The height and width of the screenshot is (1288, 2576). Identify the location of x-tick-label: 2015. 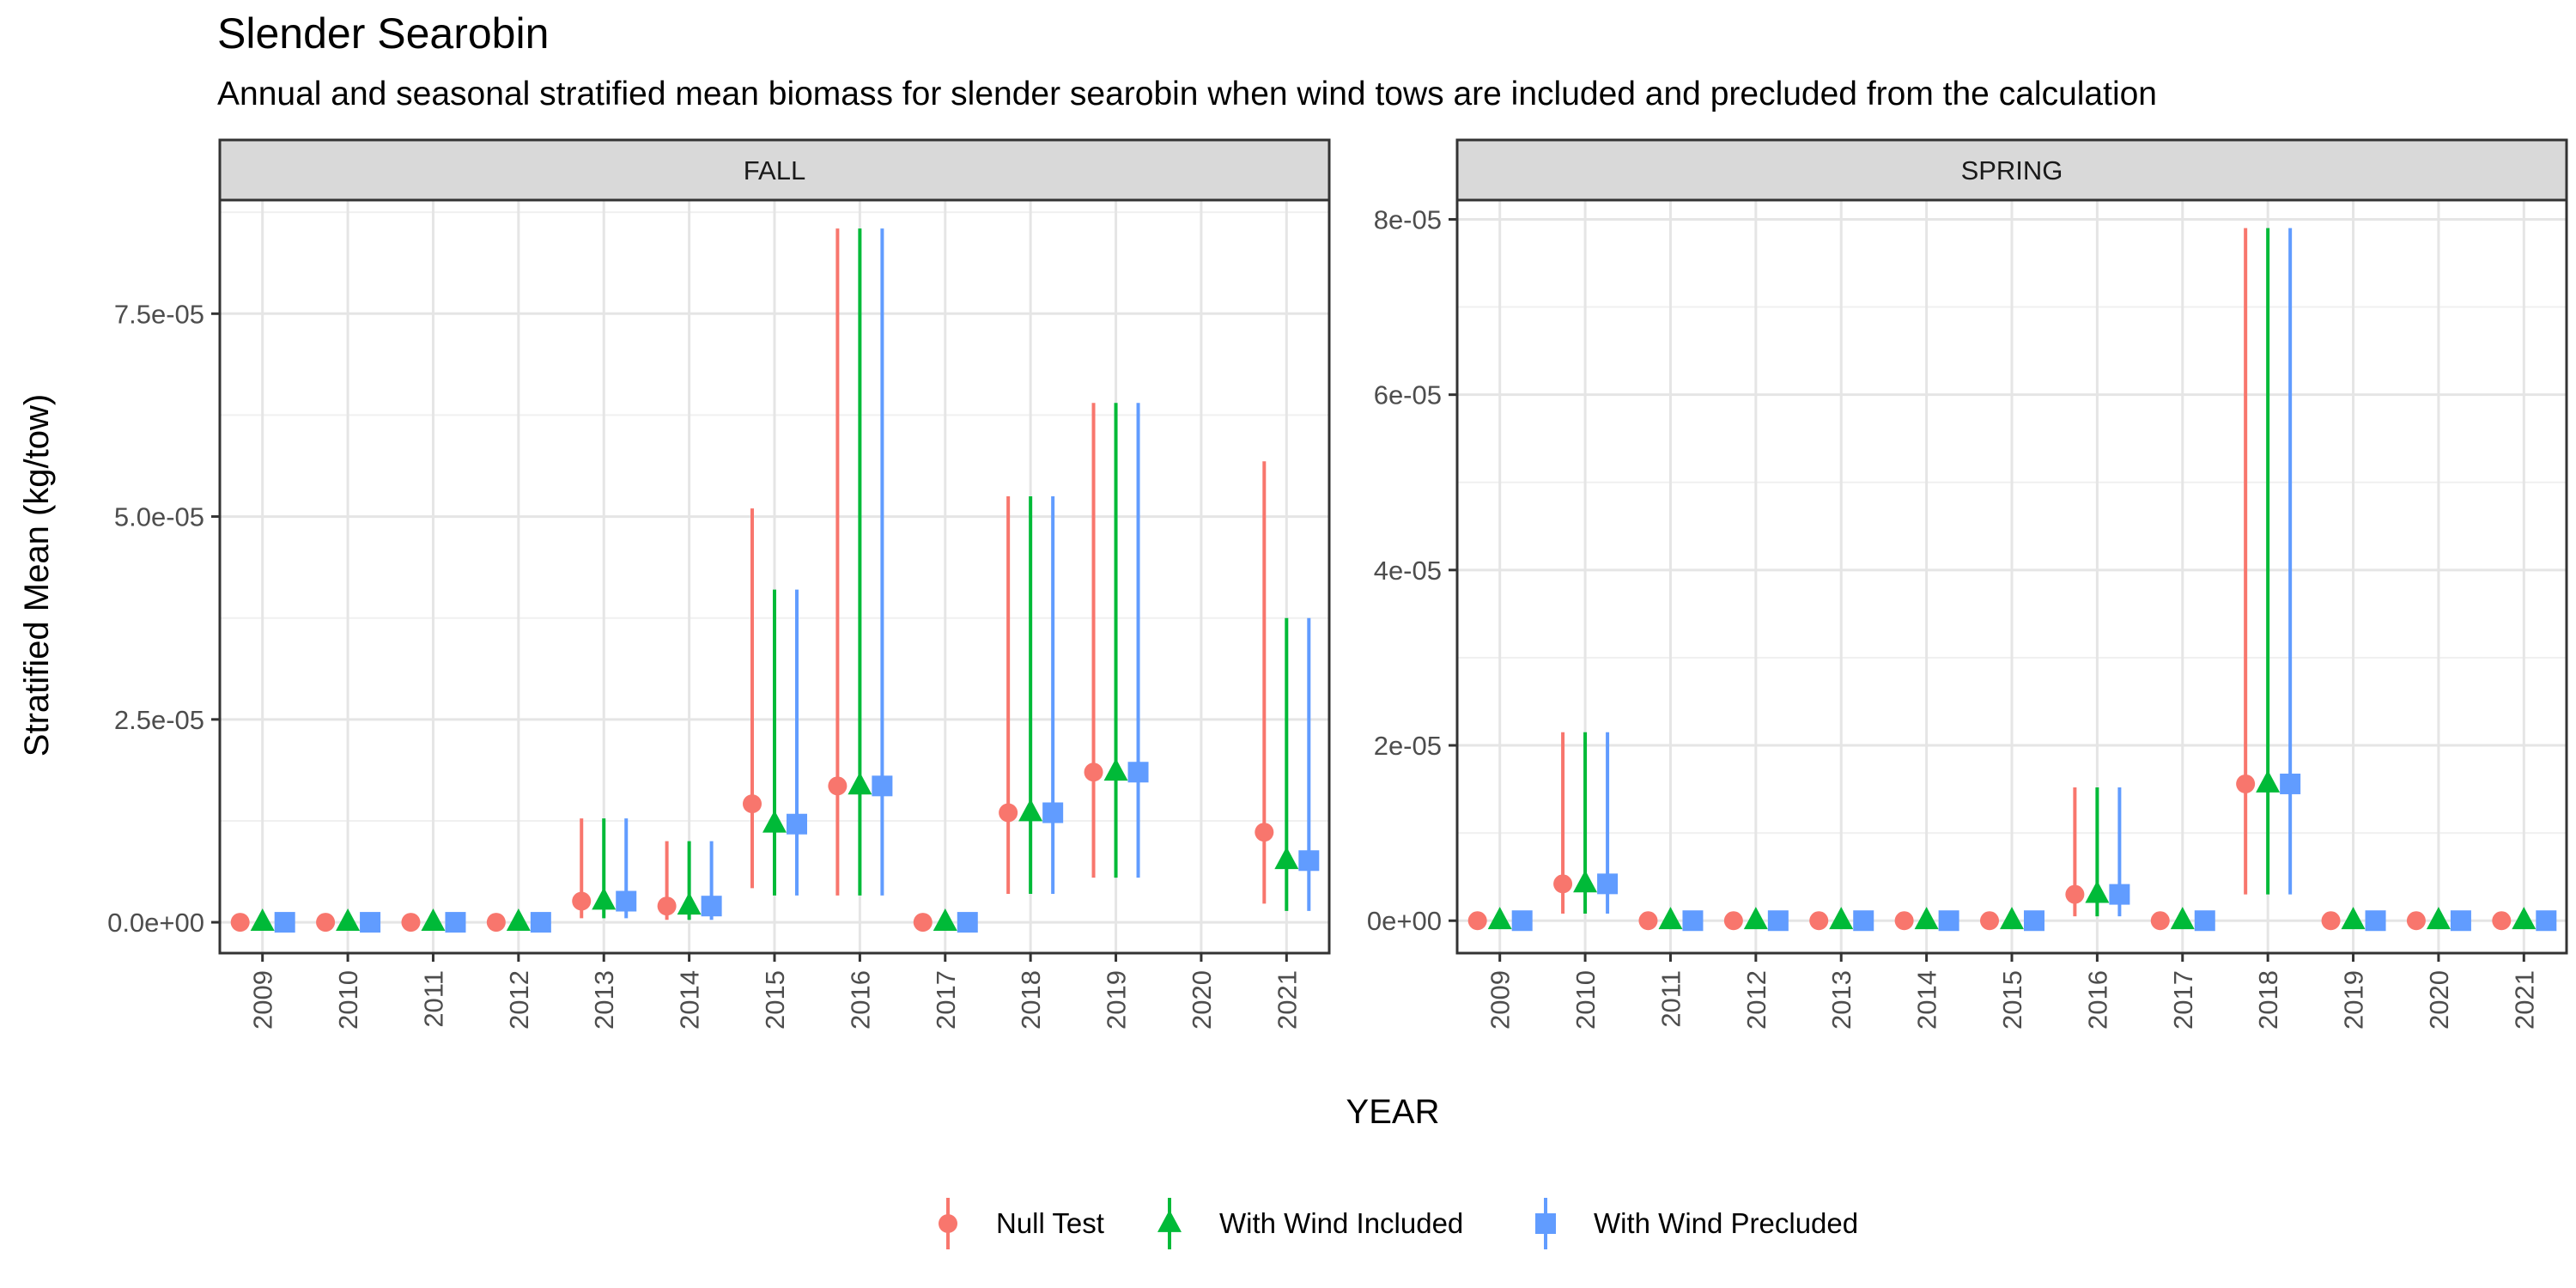
(775, 1000).